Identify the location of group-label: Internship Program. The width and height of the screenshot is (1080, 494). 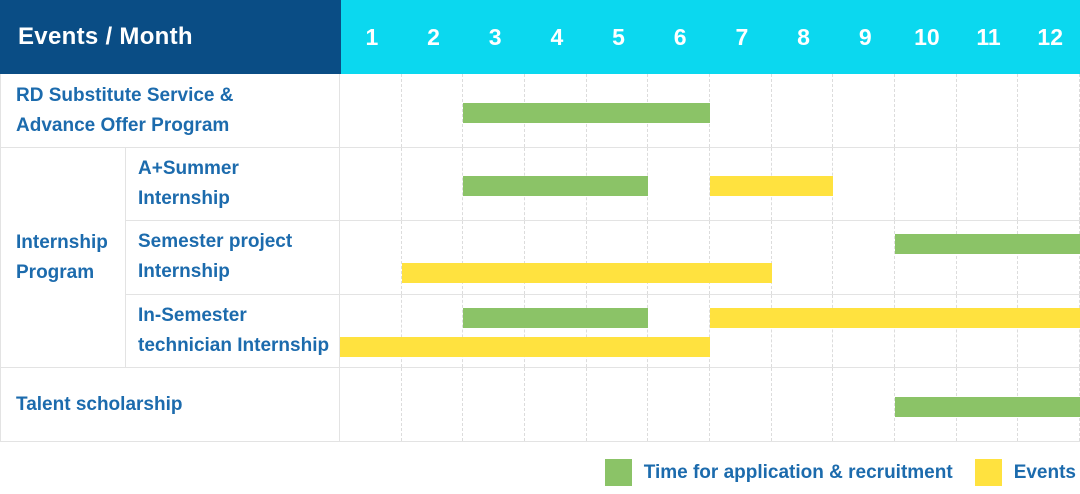
(62, 257).